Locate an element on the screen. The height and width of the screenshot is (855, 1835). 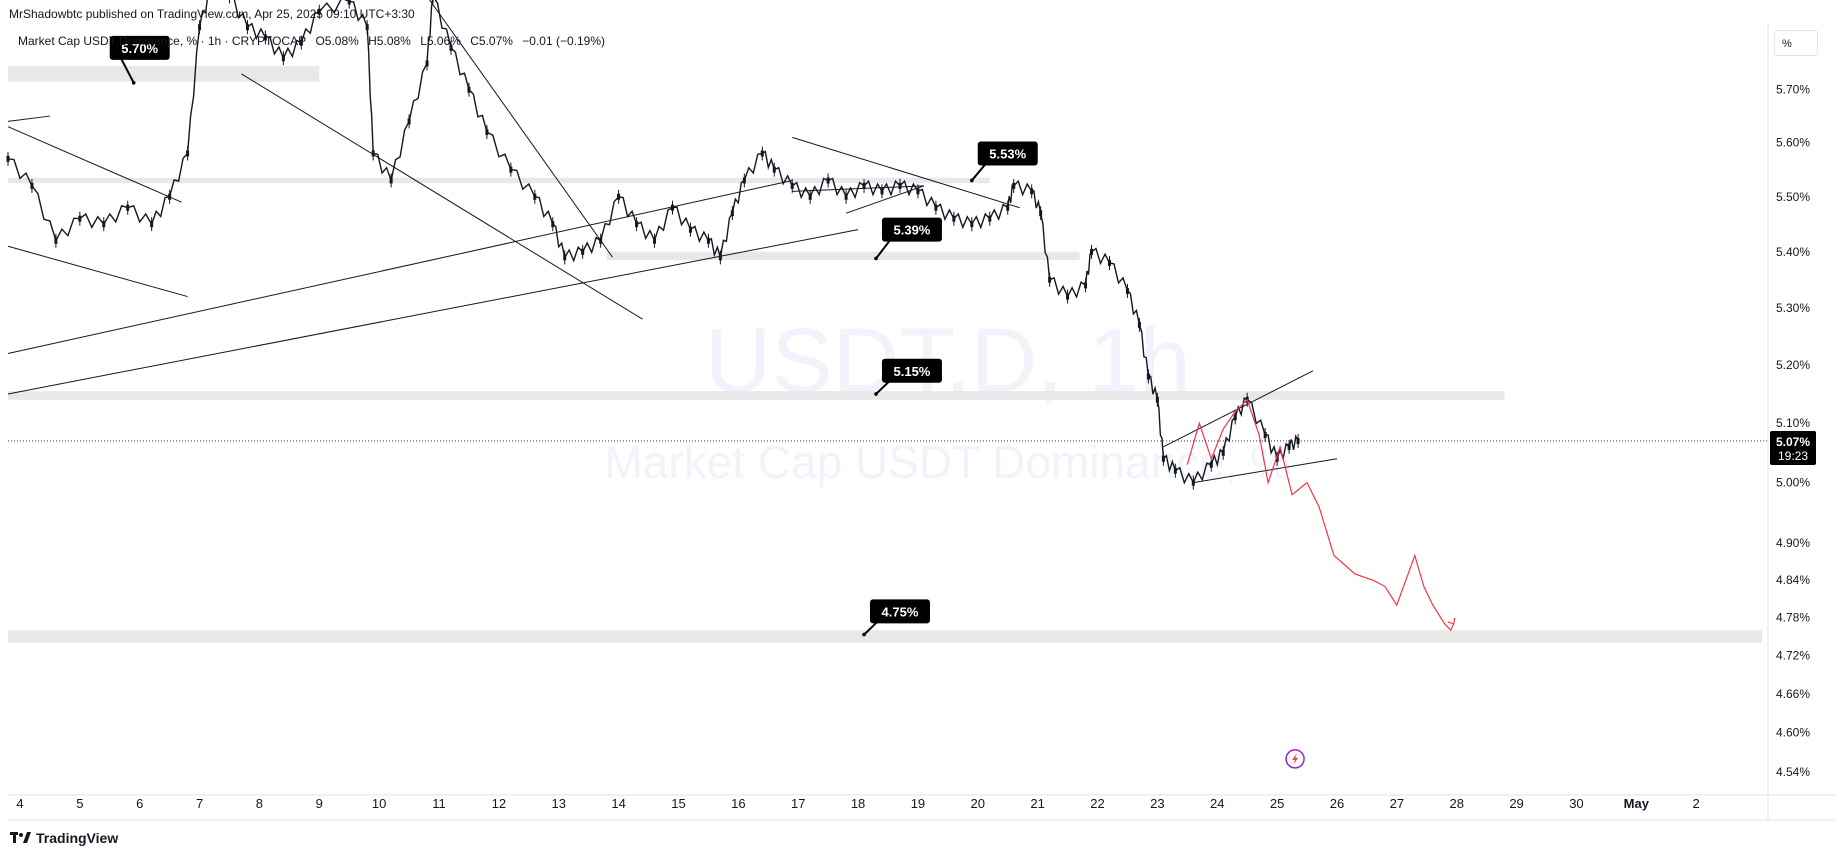
projection-path is located at coordinates (1320, 515).